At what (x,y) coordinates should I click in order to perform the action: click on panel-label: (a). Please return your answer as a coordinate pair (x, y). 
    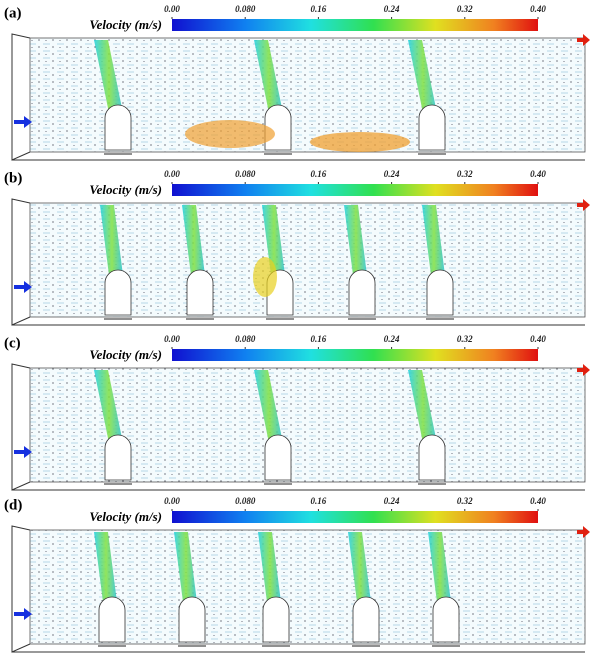
    Looking at the image, I should click on (13, 13).